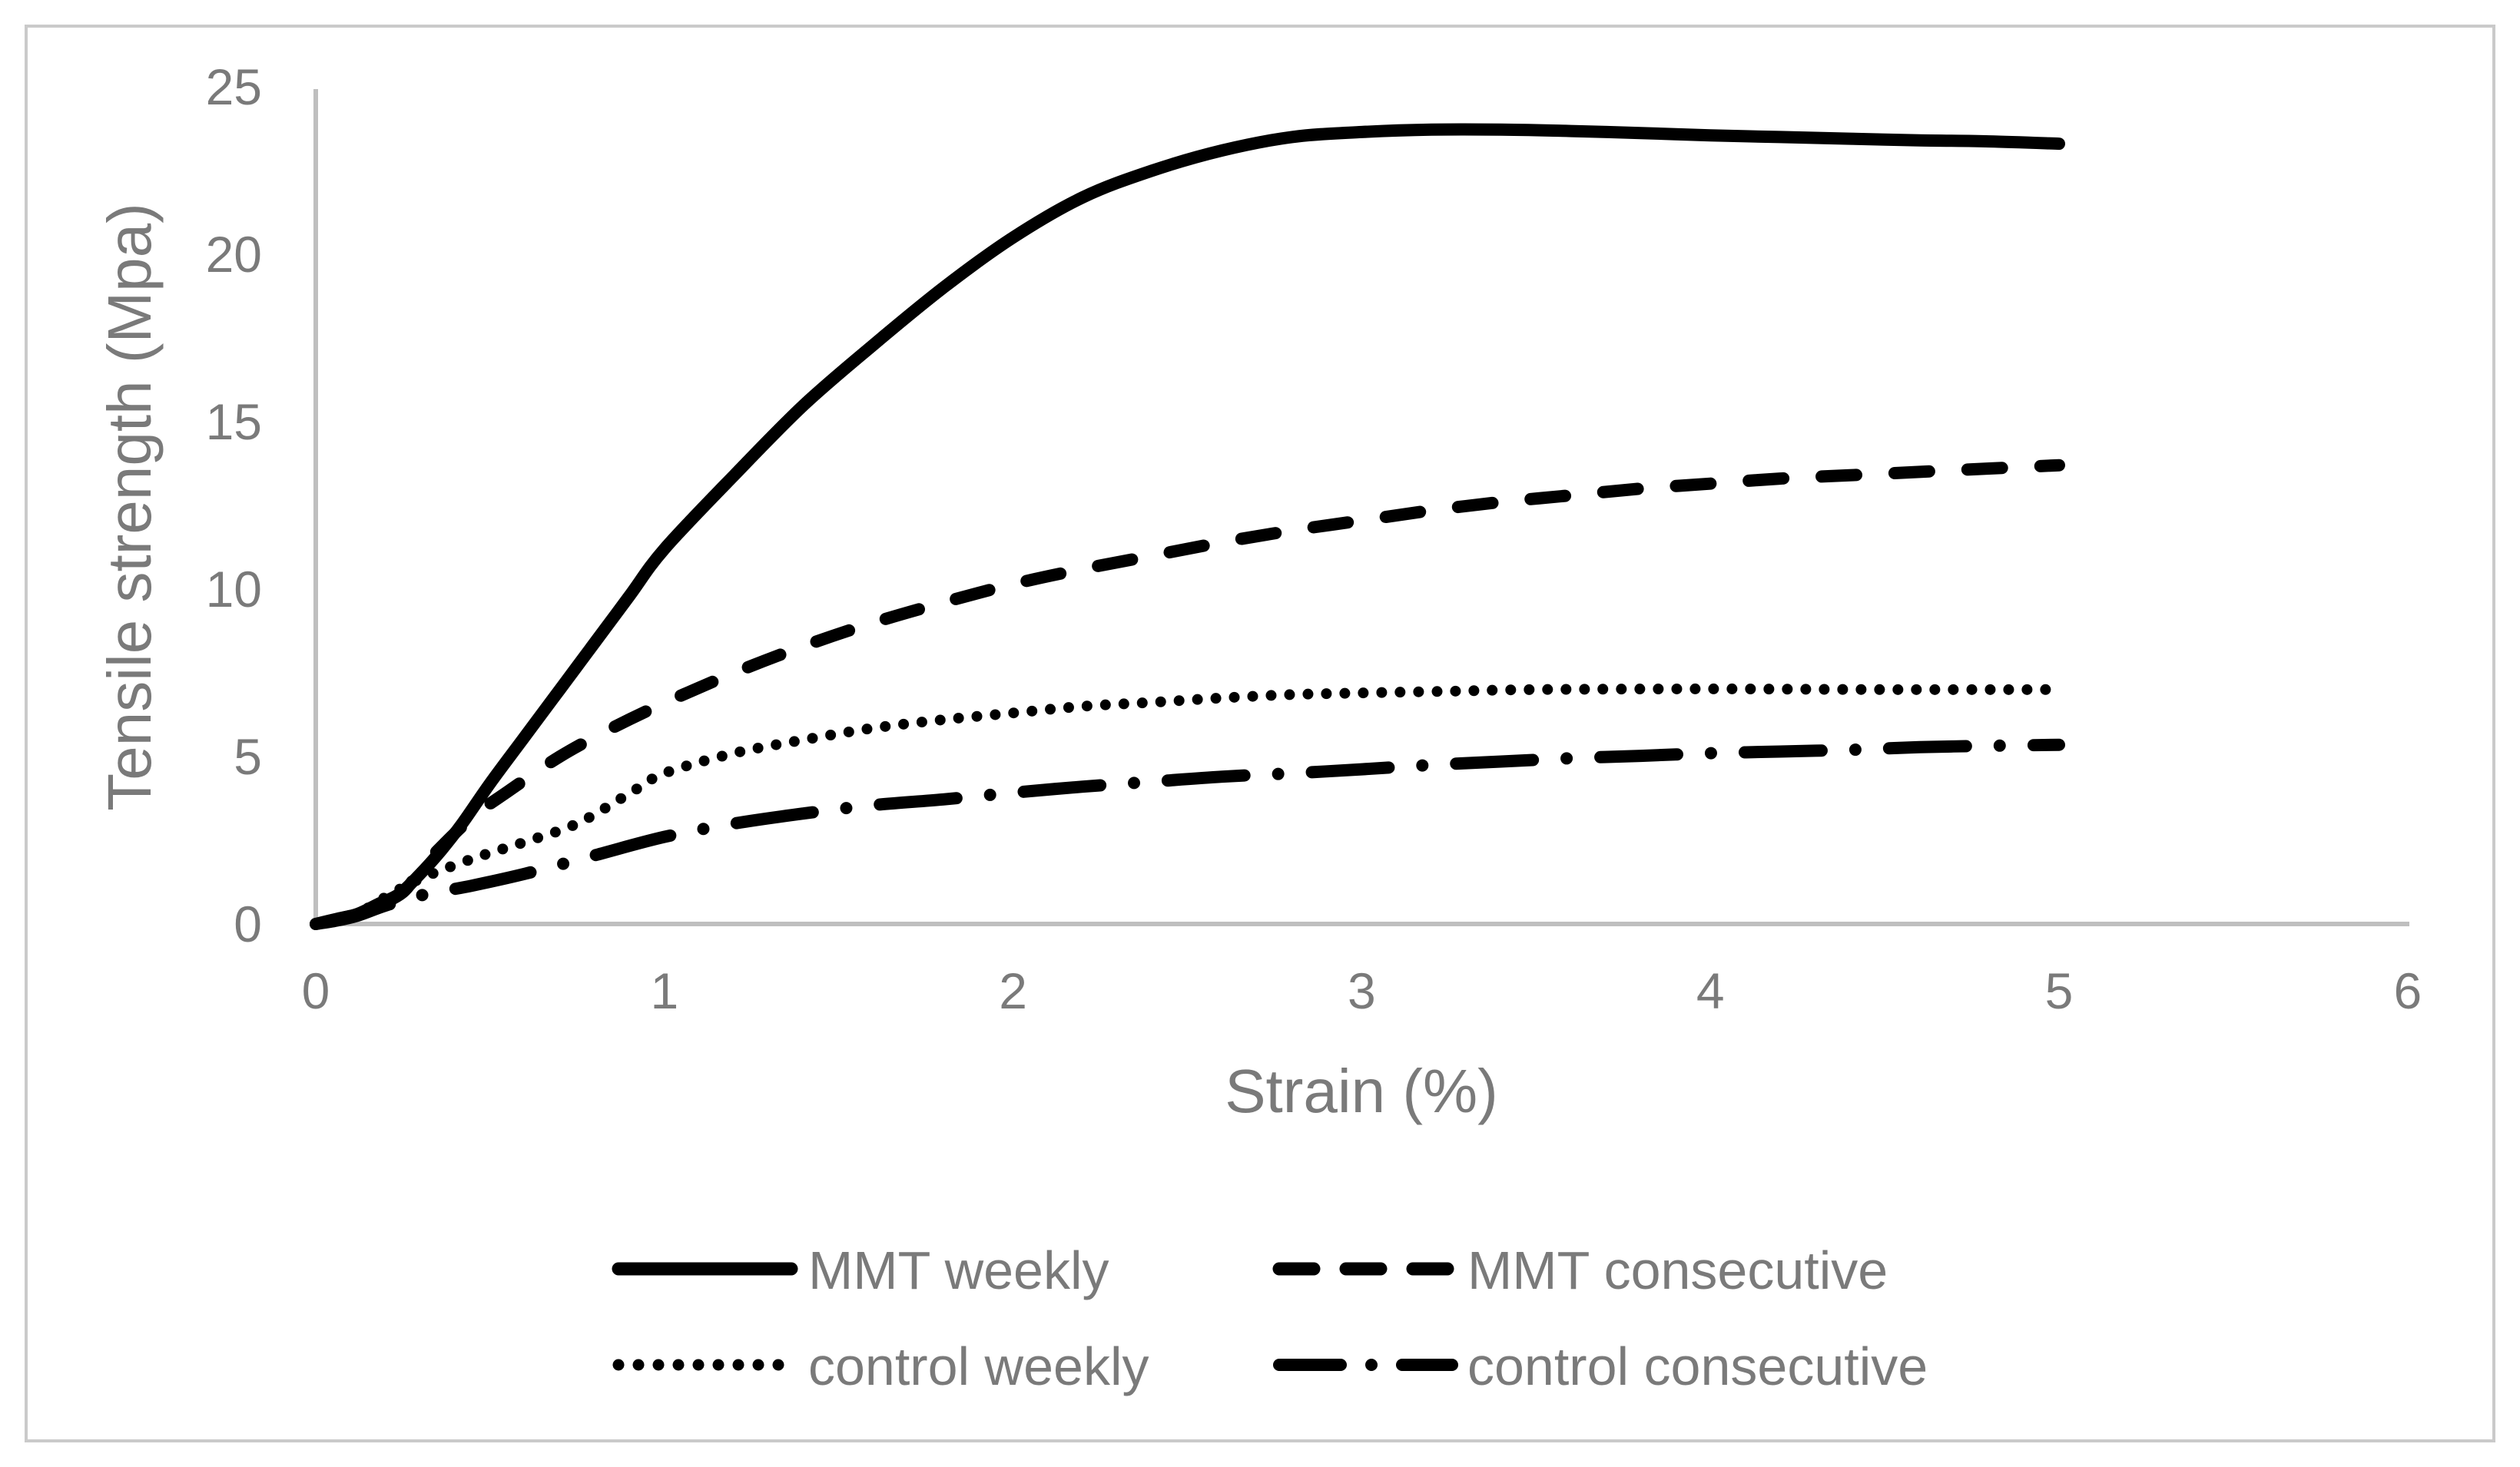 This screenshot has height=1467, width=2520. I want to click on y-tick-label: 5, so click(248, 756).